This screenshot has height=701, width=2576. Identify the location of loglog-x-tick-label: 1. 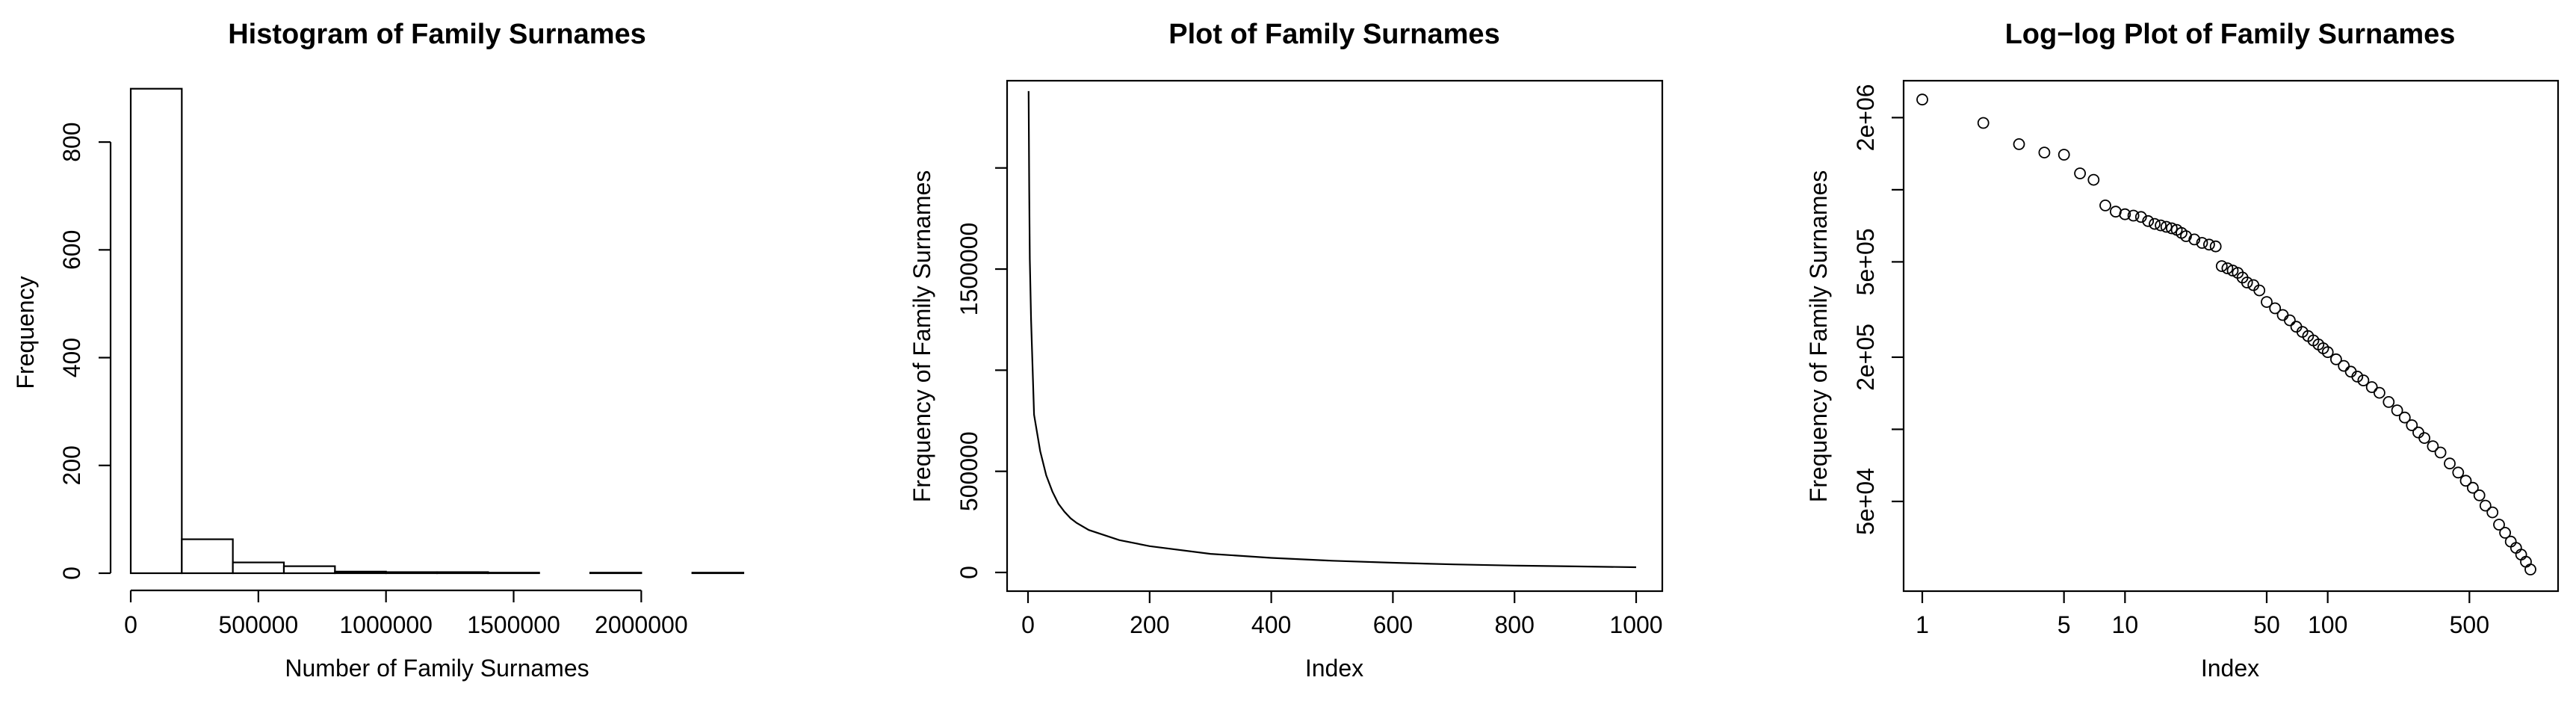
(1922, 624).